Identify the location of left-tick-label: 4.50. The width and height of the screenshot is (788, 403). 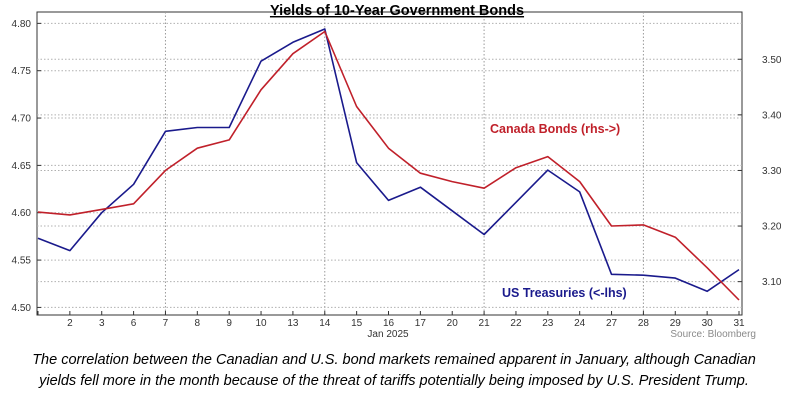
(22, 308).